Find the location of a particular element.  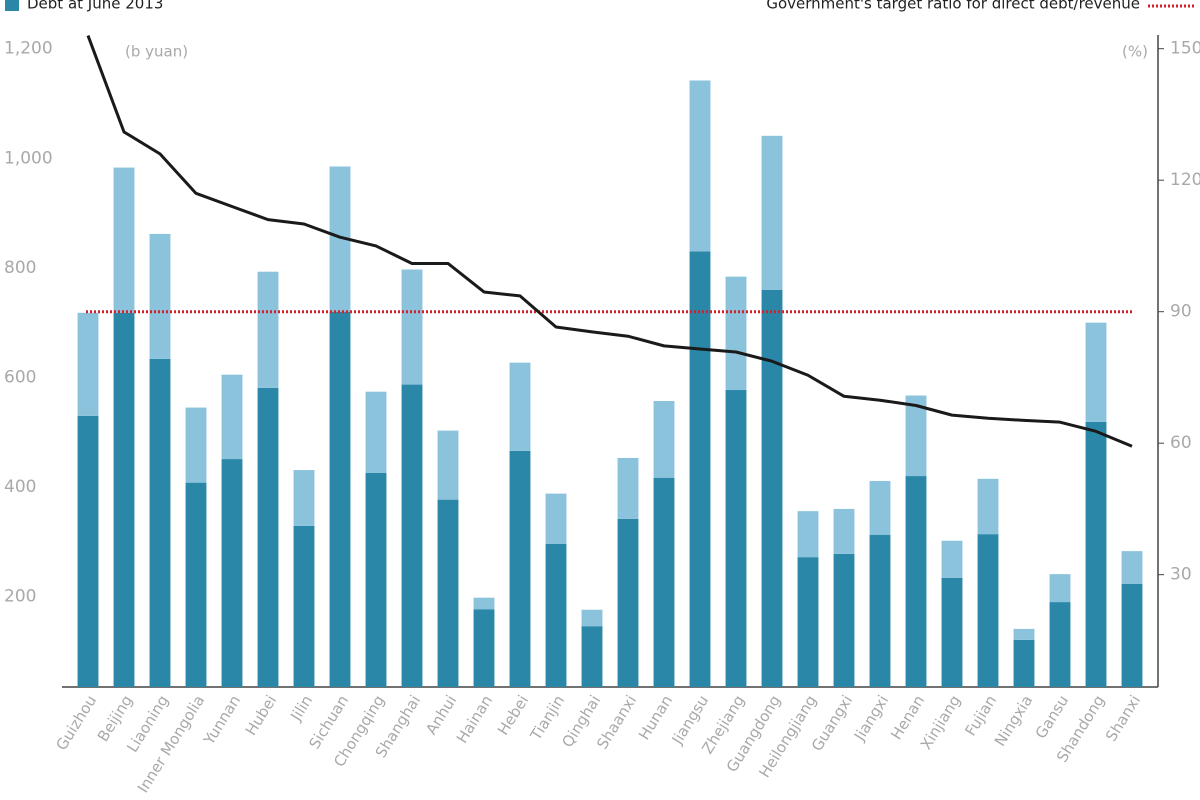

legend-swatch is located at coordinates (12, 5).